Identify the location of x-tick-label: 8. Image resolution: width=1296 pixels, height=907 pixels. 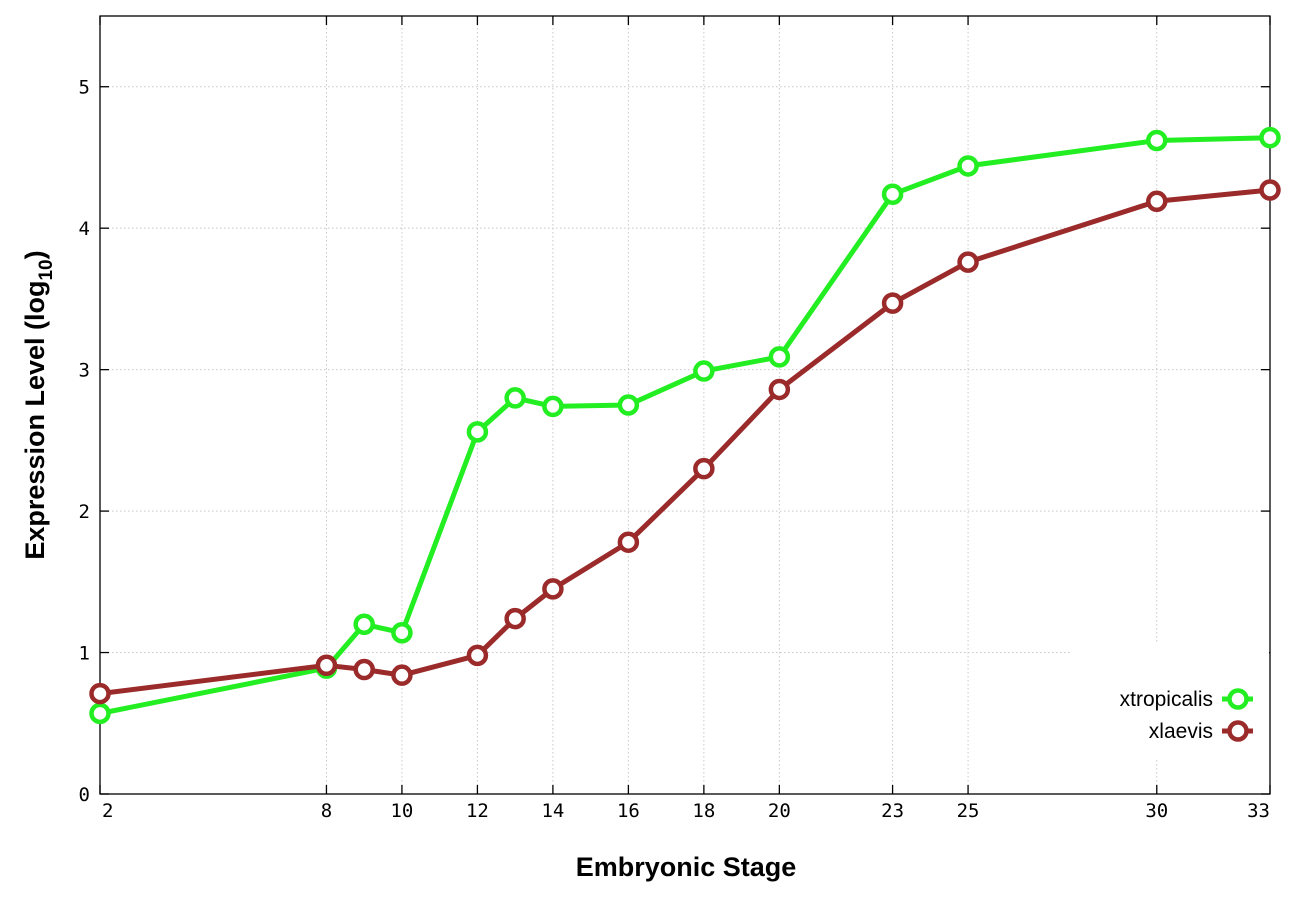
(326, 811).